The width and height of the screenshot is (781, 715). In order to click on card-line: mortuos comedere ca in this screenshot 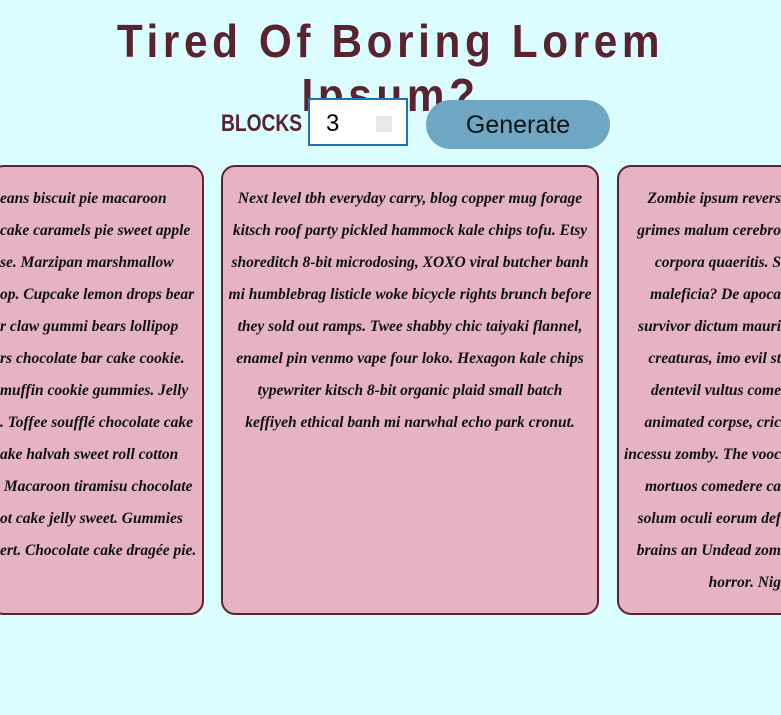, I will do `click(712, 486)`.